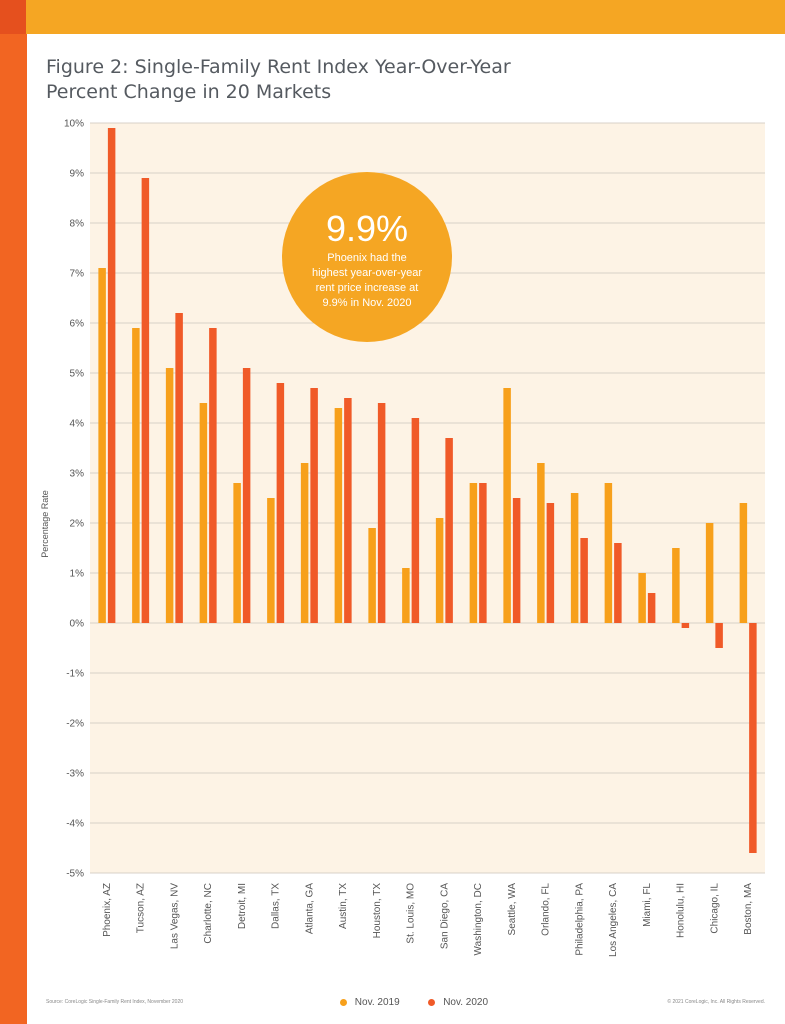  Describe the element at coordinates (75, 874) in the screenshot. I see `y-tick-label: -5%` at that location.